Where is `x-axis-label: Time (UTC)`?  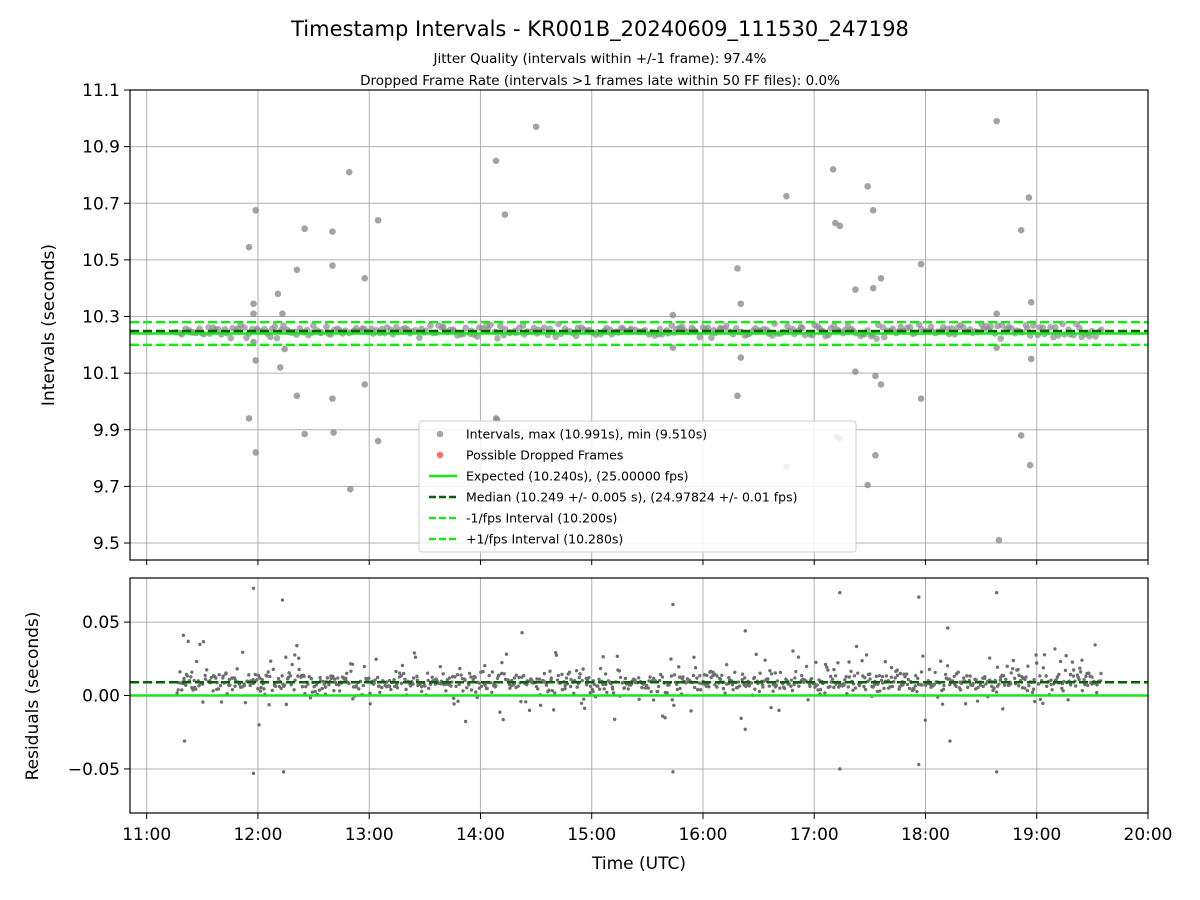 x-axis-label: Time (UTC) is located at coordinates (638, 864).